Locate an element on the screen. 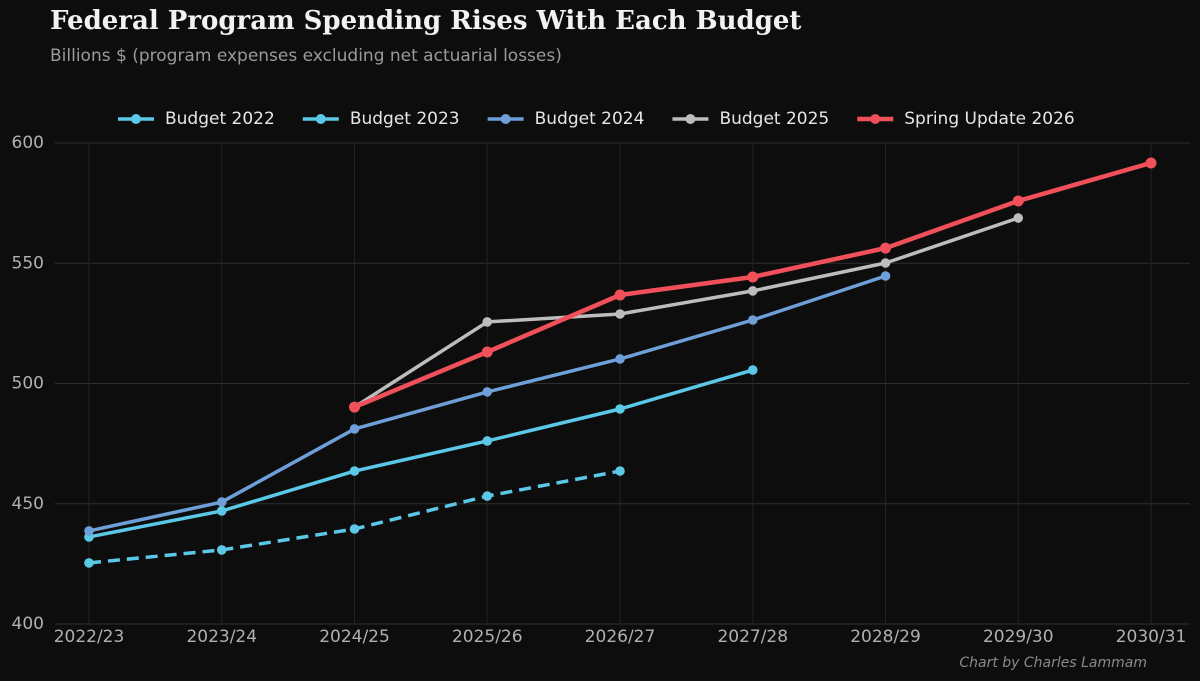 The width and height of the screenshot is (1200, 681). x-tick-label: 2028/29 is located at coordinates (885, 637).